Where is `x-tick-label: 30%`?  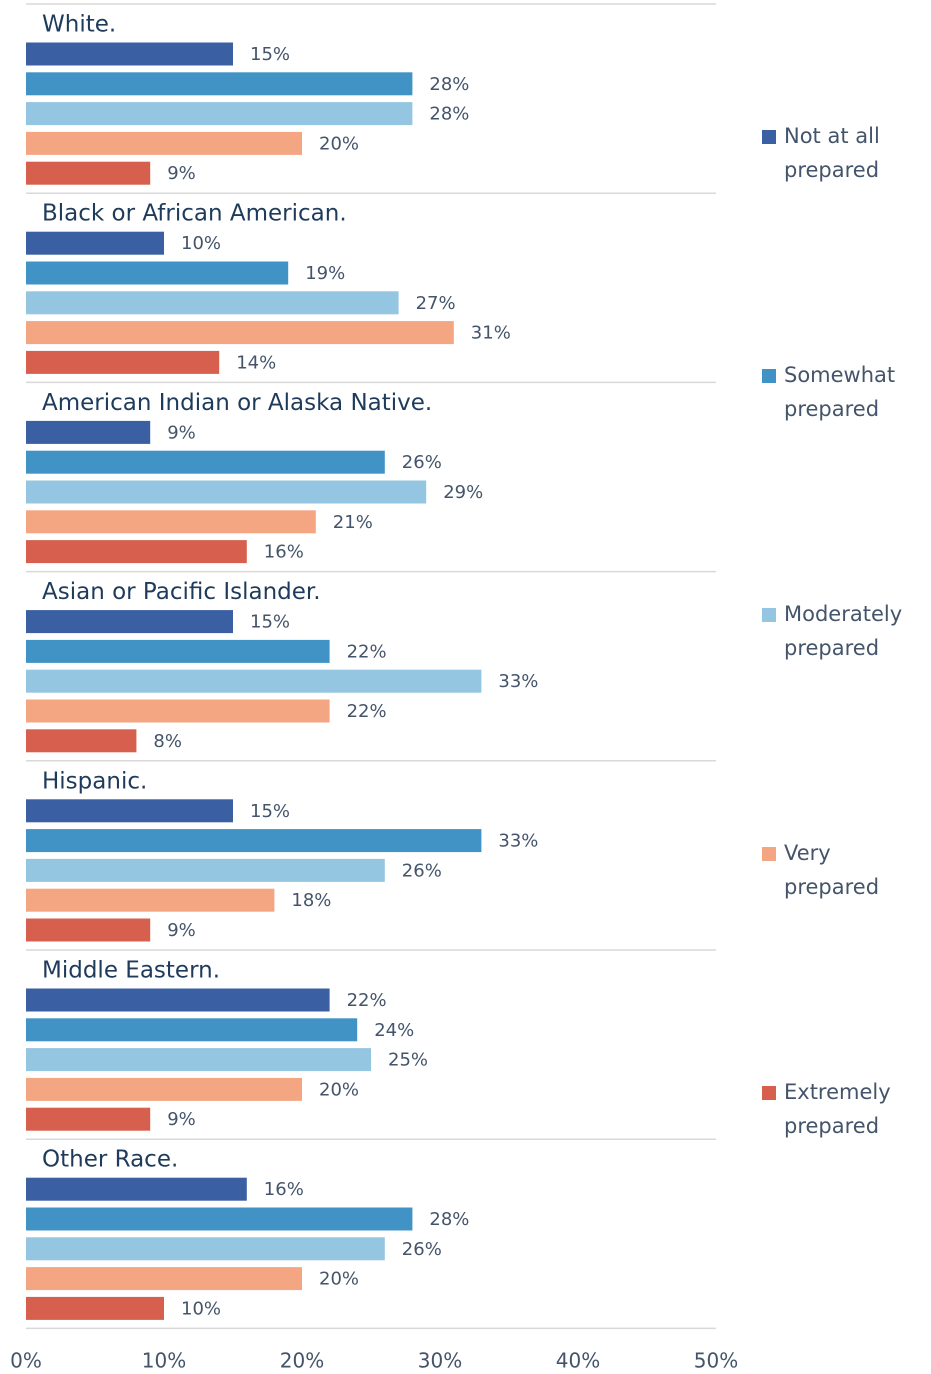 x-tick-label: 30% is located at coordinates (440, 1361).